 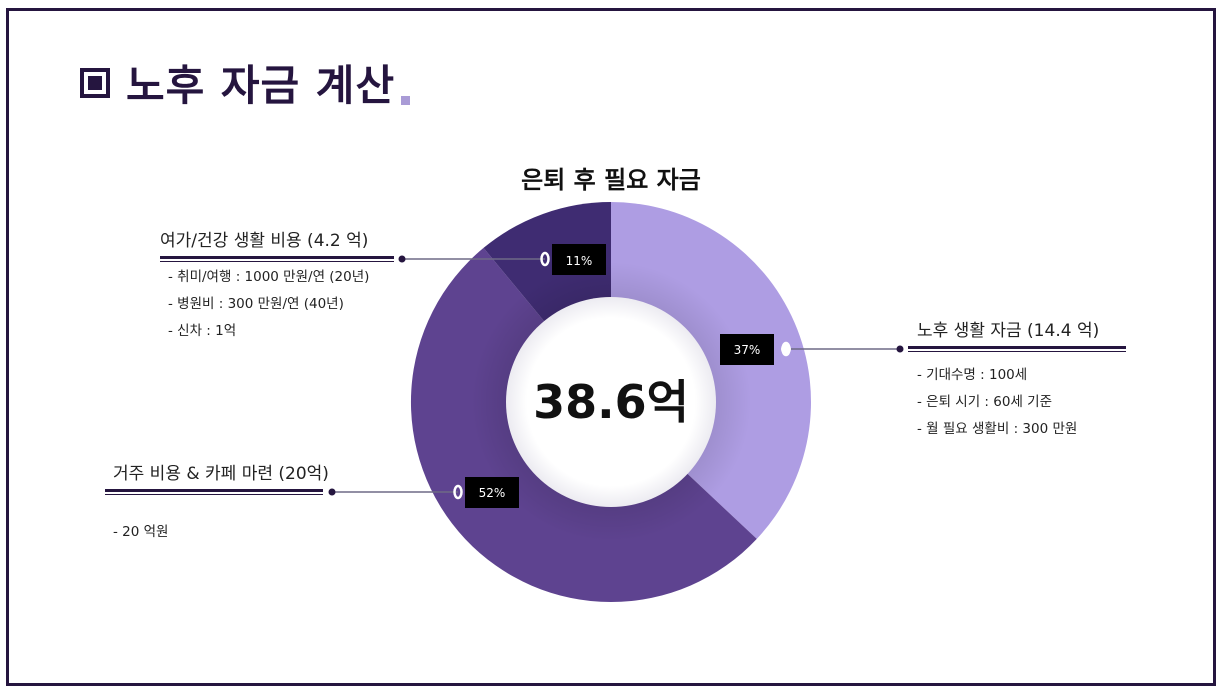 What do you see at coordinates (997, 429) in the screenshot?
I see `callout-item: 월 필요 생활비 : 300 만원` at bounding box center [997, 429].